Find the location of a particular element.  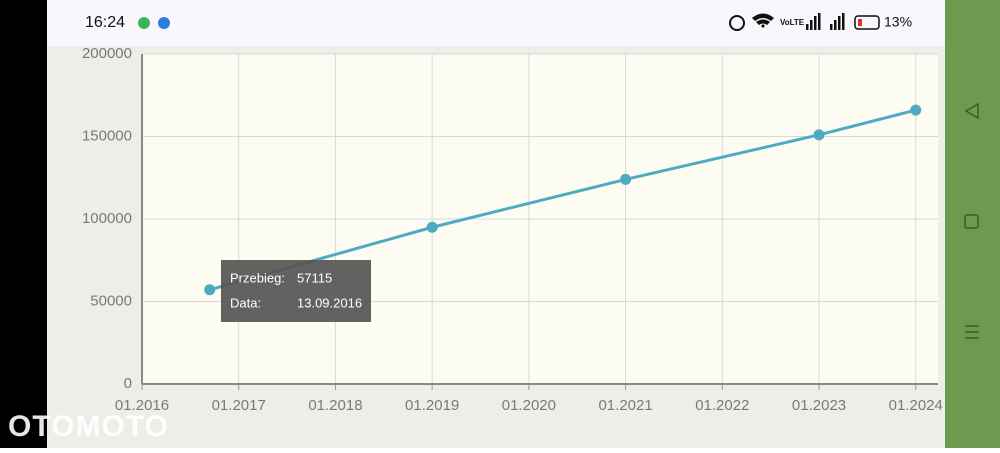

nav-bar is located at coordinates (972, 224).